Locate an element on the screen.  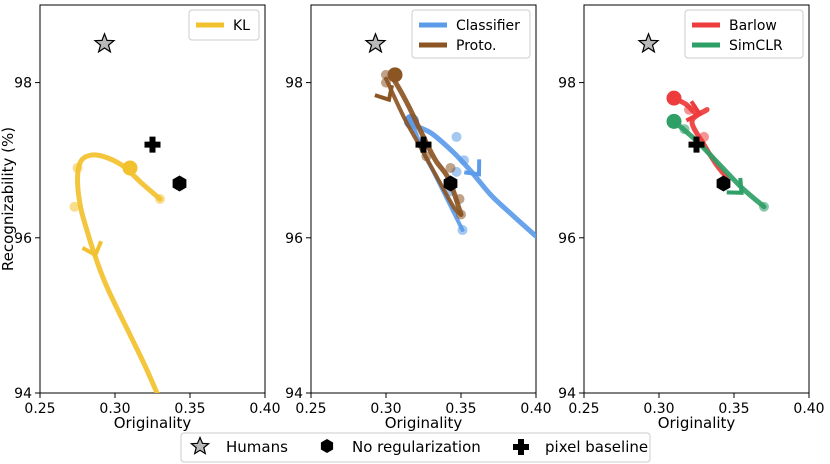
legend-label: Barlow is located at coordinates (753, 26).